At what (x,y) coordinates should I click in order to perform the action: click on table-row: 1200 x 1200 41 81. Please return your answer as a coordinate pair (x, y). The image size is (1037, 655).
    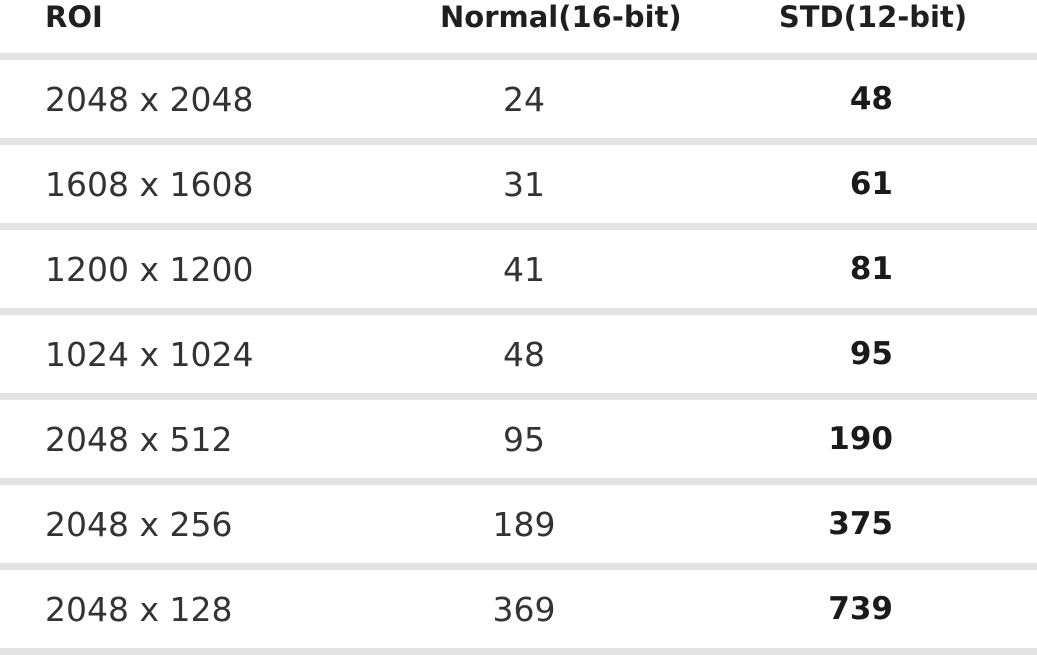
    Looking at the image, I should click on (518, 265).